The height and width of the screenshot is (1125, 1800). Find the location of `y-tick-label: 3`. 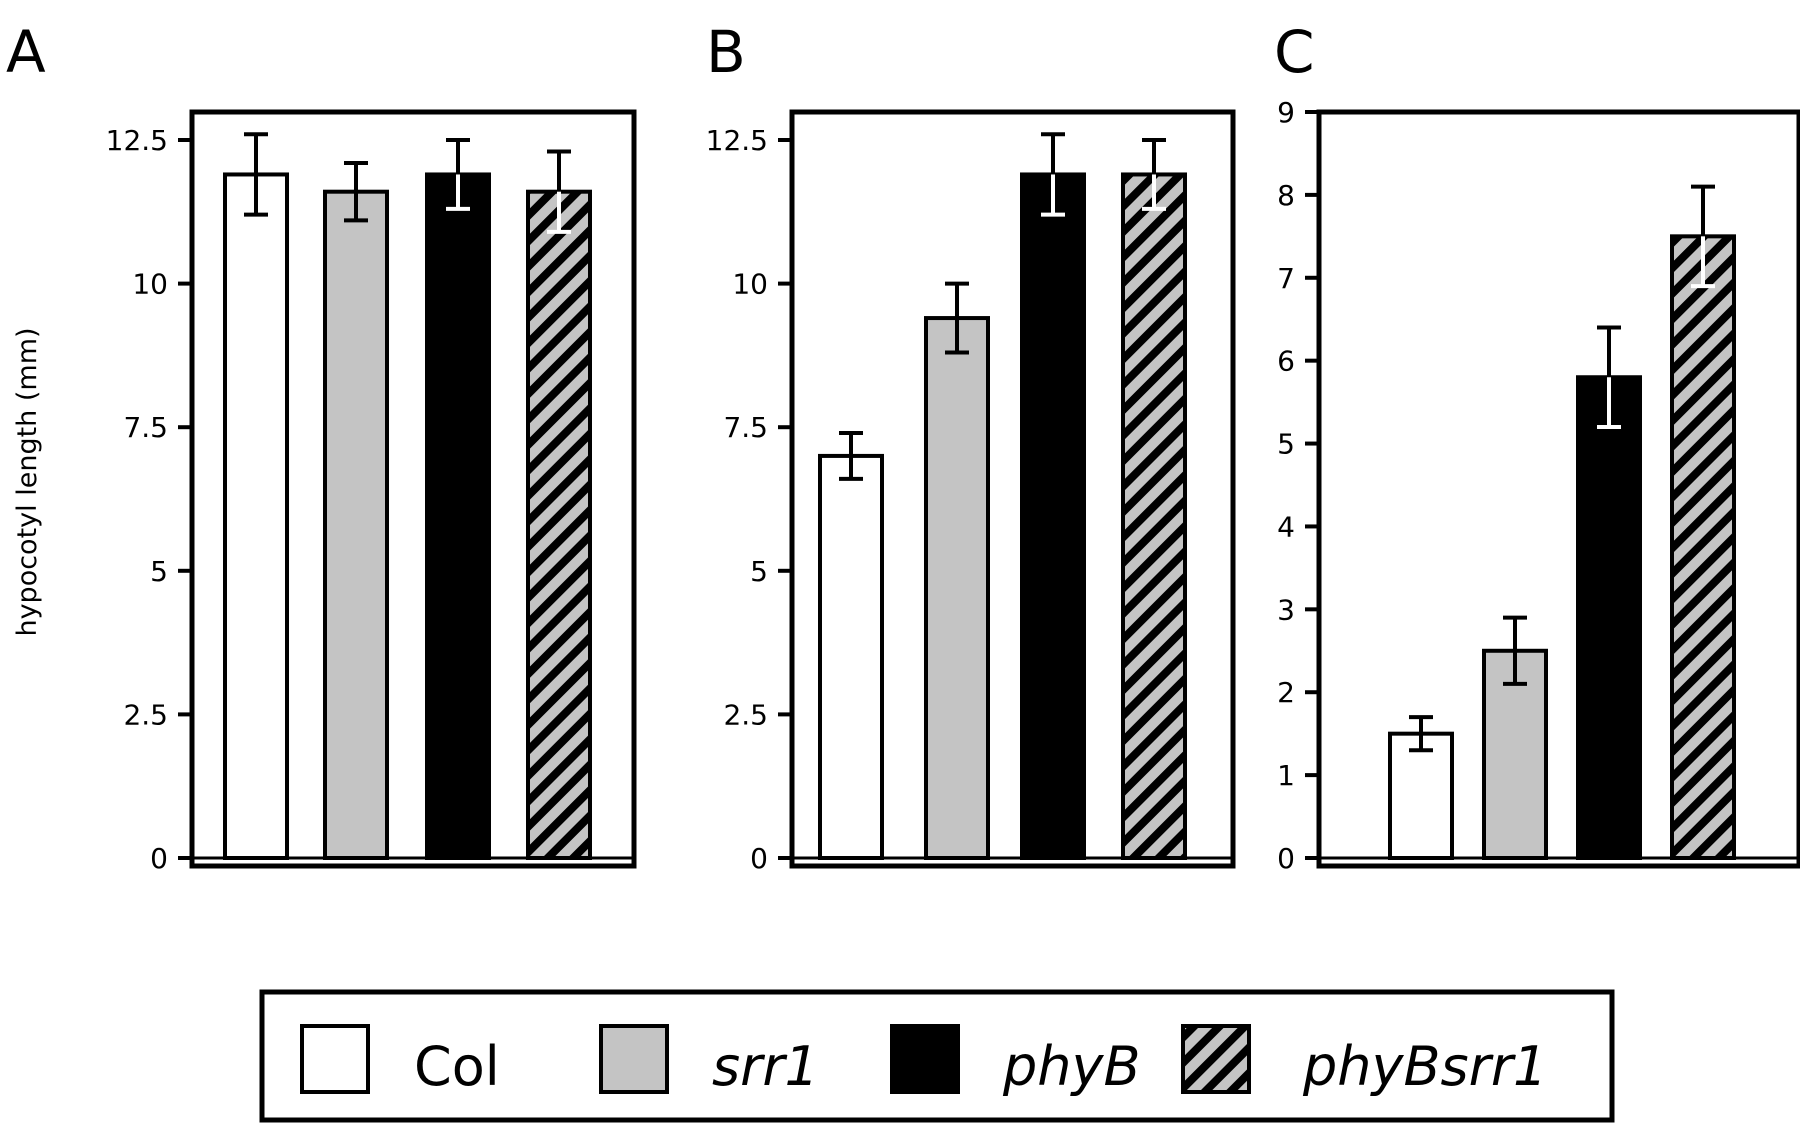

y-tick-label: 3 is located at coordinates (1286, 609).